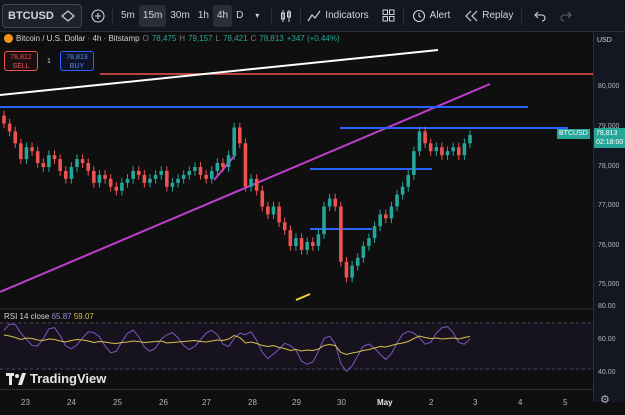 The width and height of the screenshot is (625, 415). Describe the element at coordinates (98, 16) in the screenshot. I see `add-symbol-icon` at that location.